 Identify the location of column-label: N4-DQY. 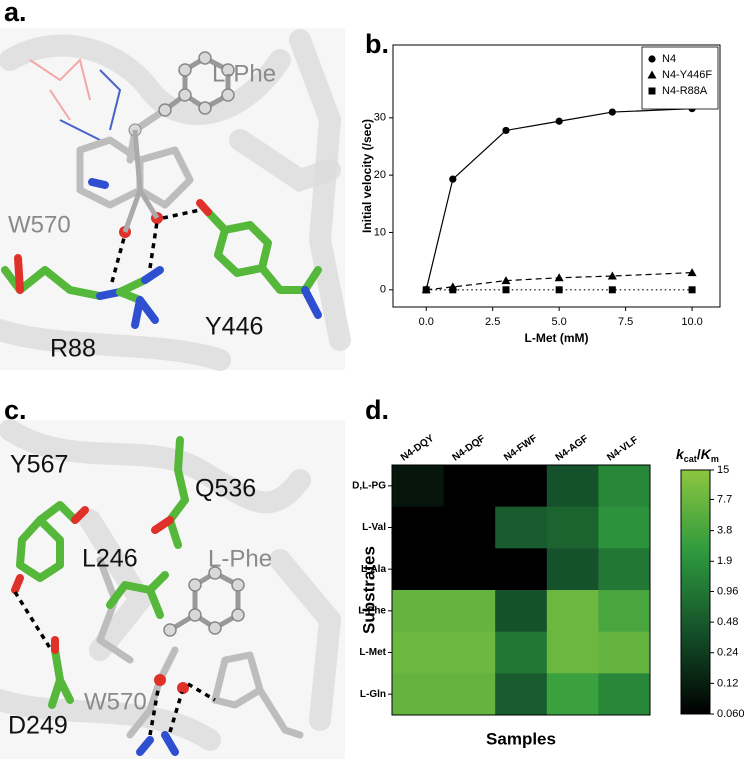
(418, 448).